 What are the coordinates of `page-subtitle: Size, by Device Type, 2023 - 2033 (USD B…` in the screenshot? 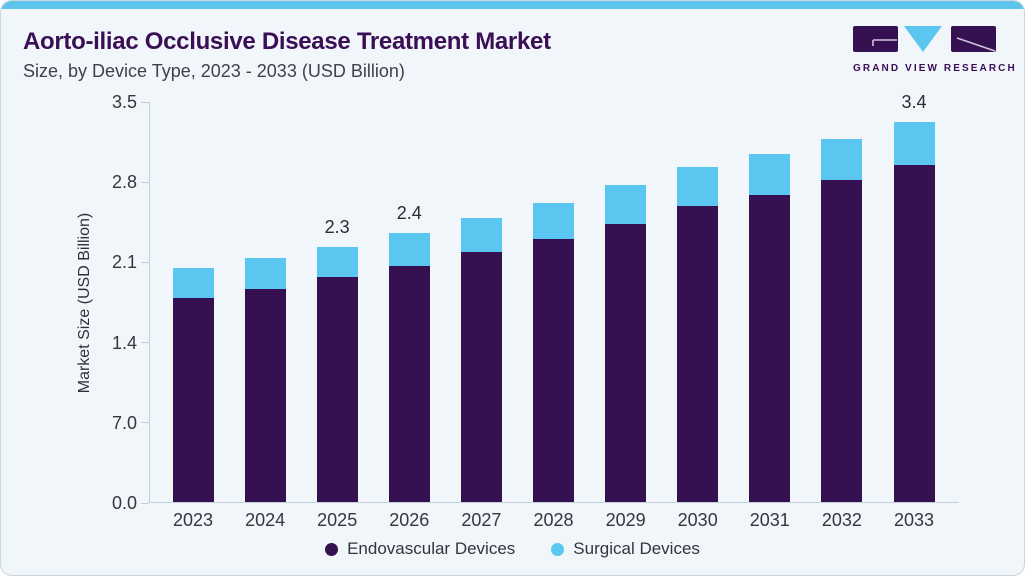 It's located at (214, 71).